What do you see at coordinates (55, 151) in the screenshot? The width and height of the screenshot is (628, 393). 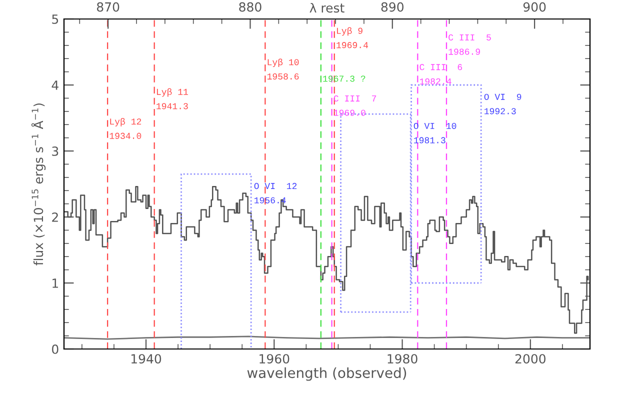 I see `y-tick-label: 3` at bounding box center [55, 151].